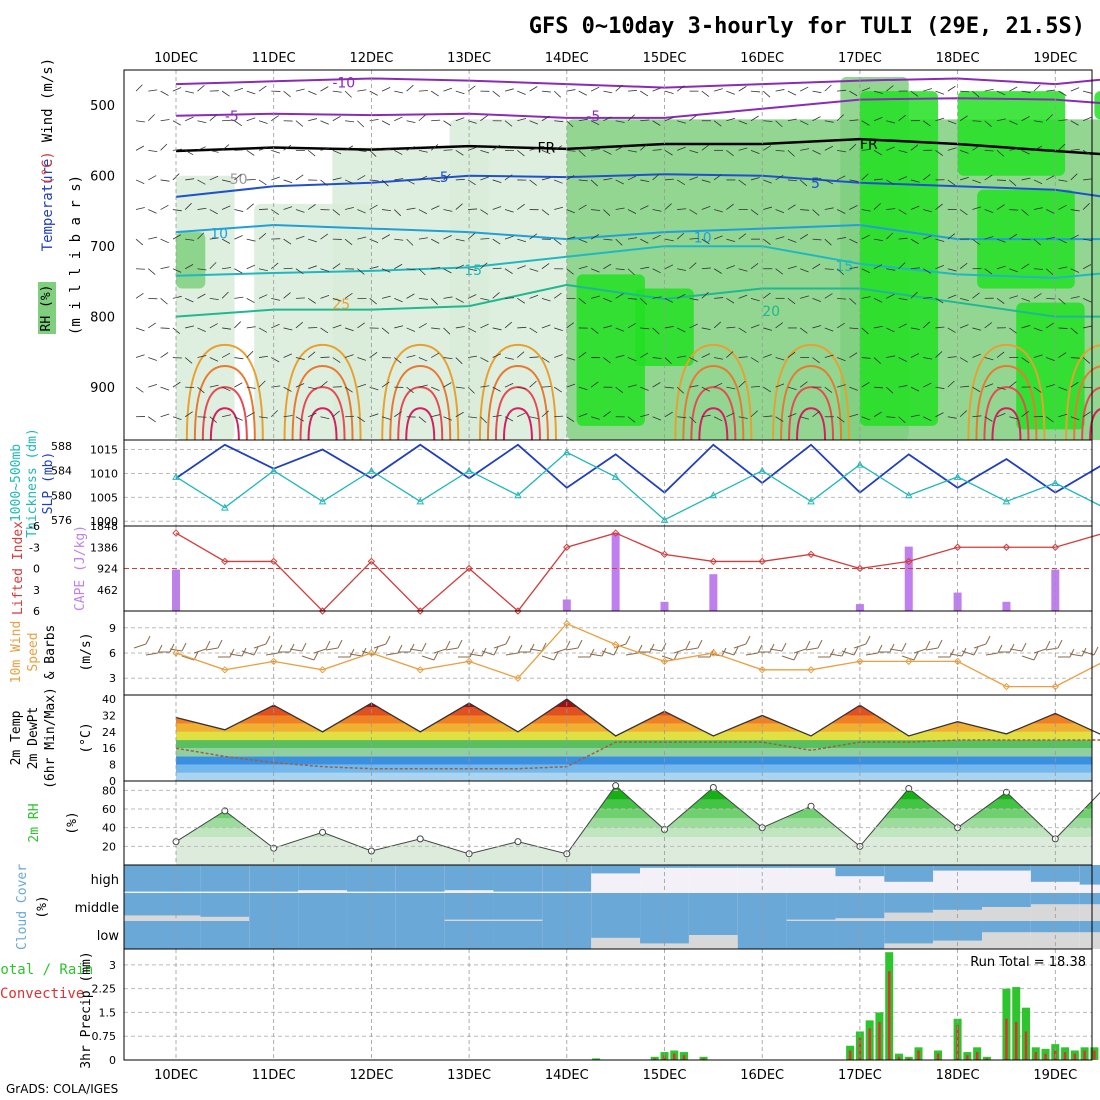 This screenshot has height=1100, width=1100. What do you see at coordinates (34, 526) in the screenshot?
I see `y-tick-lifted-index: -6` at bounding box center [34, 526].